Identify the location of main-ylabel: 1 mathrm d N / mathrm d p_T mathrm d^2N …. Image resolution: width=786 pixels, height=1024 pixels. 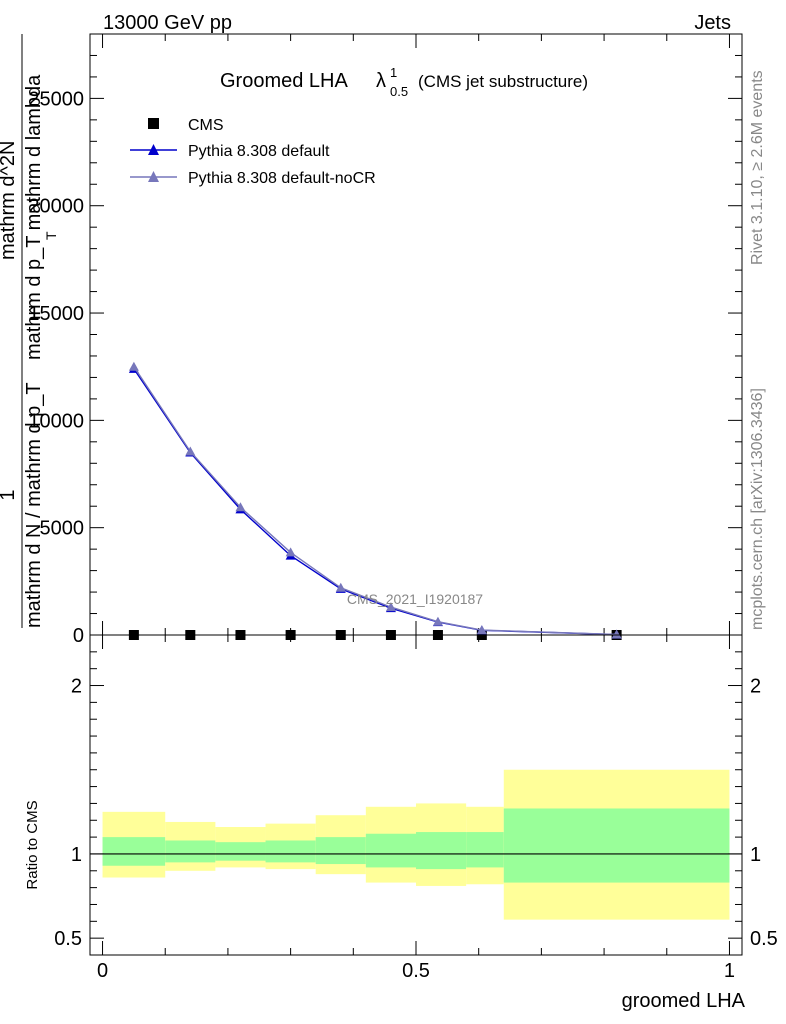
(29, 331).